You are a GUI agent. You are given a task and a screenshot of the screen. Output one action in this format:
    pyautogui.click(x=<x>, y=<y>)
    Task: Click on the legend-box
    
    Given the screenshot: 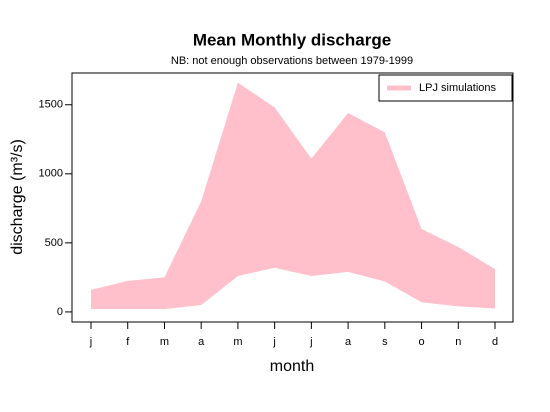 What is the action you would take?
    pyautogui.click(x=445, y=88)
    